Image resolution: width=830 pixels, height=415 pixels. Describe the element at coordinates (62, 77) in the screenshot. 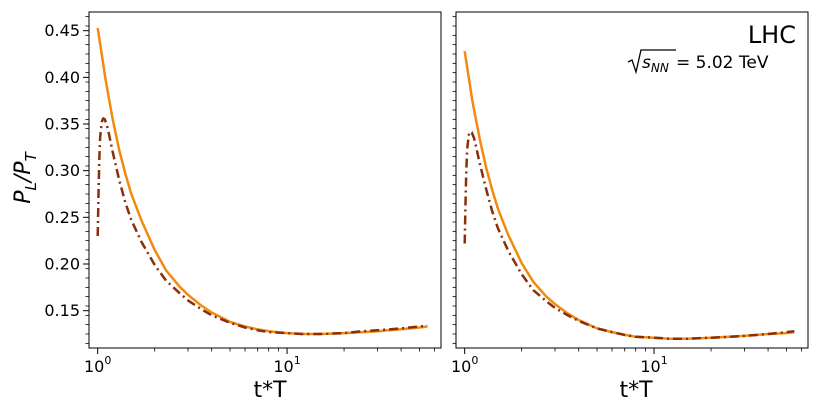

I see `y-tick-label: 0.40` at that location.